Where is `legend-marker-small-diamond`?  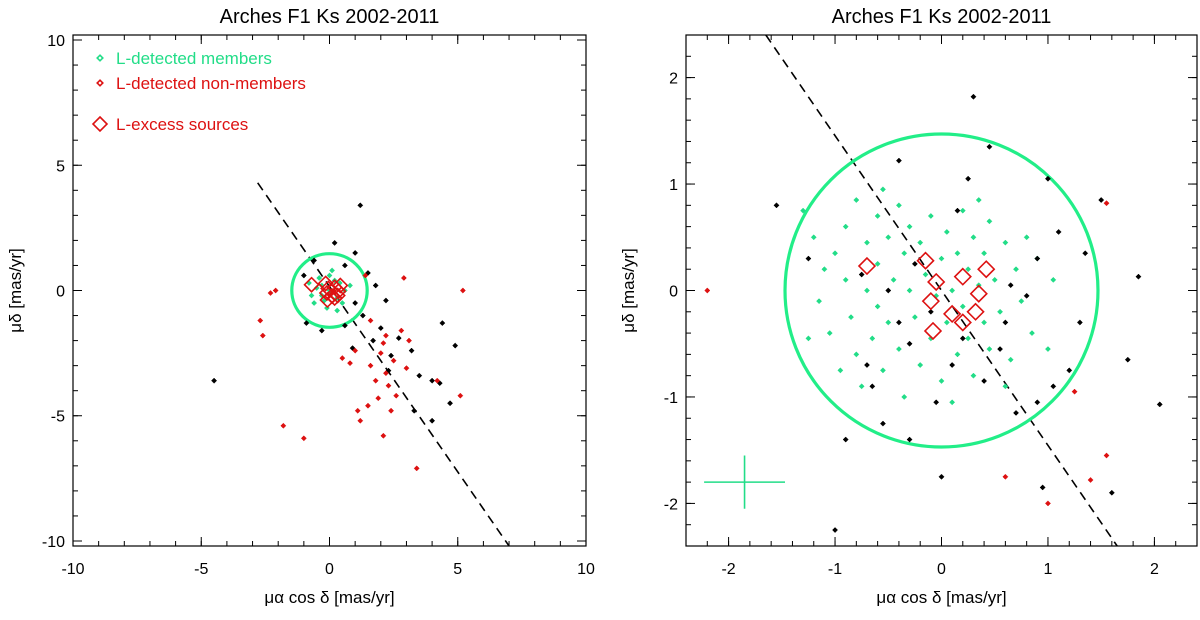 legend-marker-small-diamond is located at coordinates (100, 58).